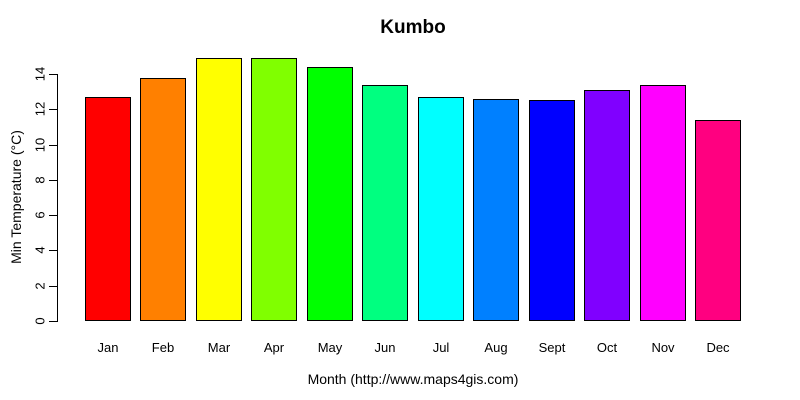  What do you see at coordinates (413, 379) in the screenshot?
I see `x-axis-title: Month (http://www.maps4gis.com)` at bounding box center [413, 379].